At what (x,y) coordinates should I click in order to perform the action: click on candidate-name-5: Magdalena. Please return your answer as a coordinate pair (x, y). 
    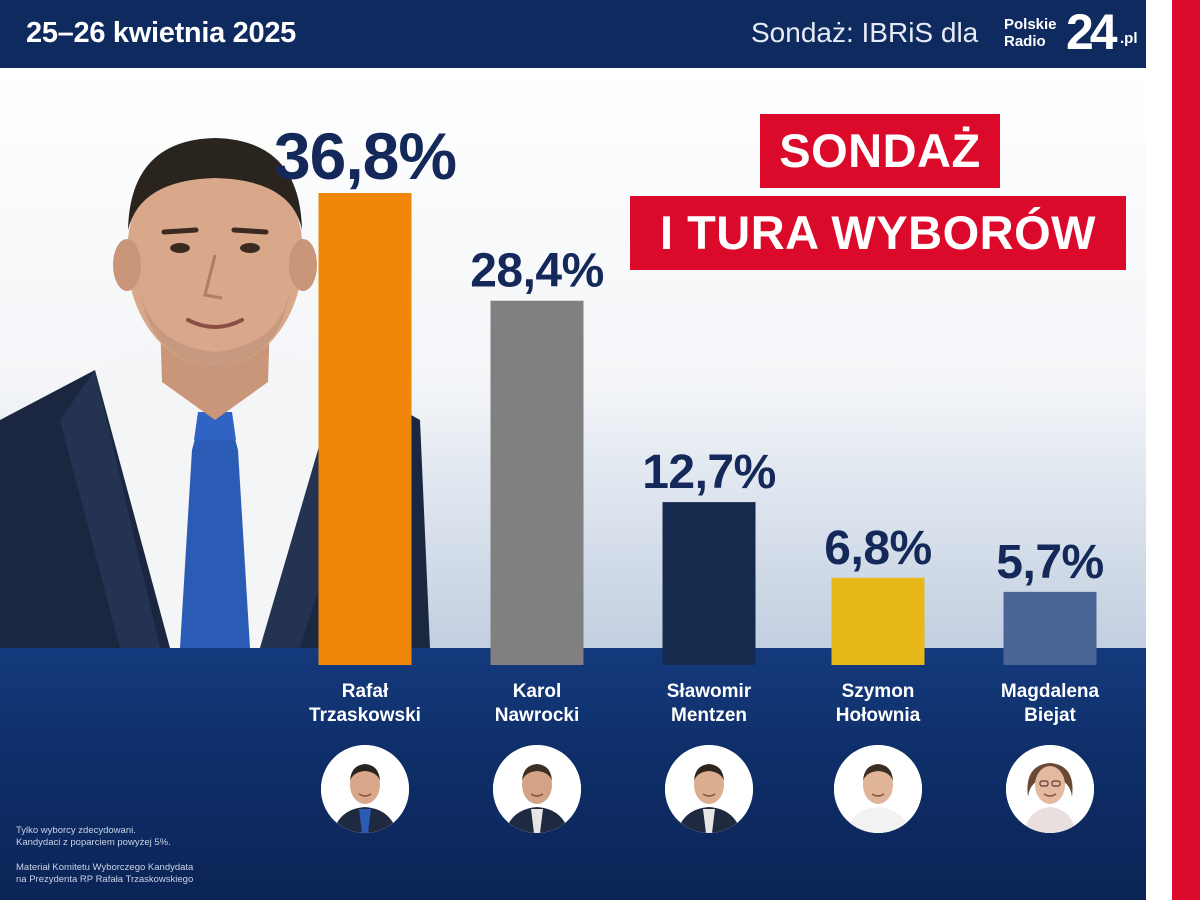
    Looking at the image, I should click on (1050, 691).